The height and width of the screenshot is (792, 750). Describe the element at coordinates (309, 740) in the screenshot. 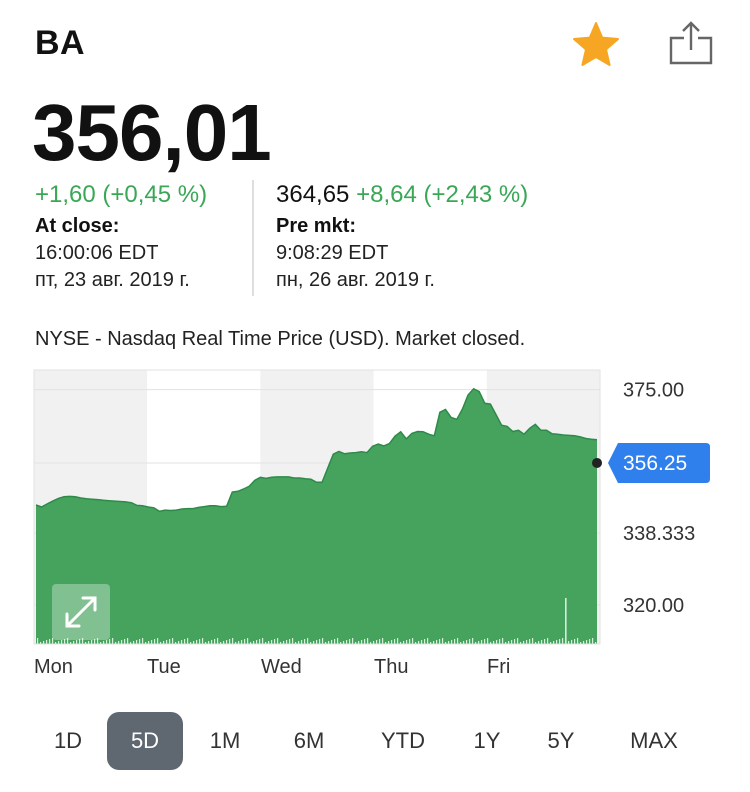

I see `range-6m: 6M` at that location.